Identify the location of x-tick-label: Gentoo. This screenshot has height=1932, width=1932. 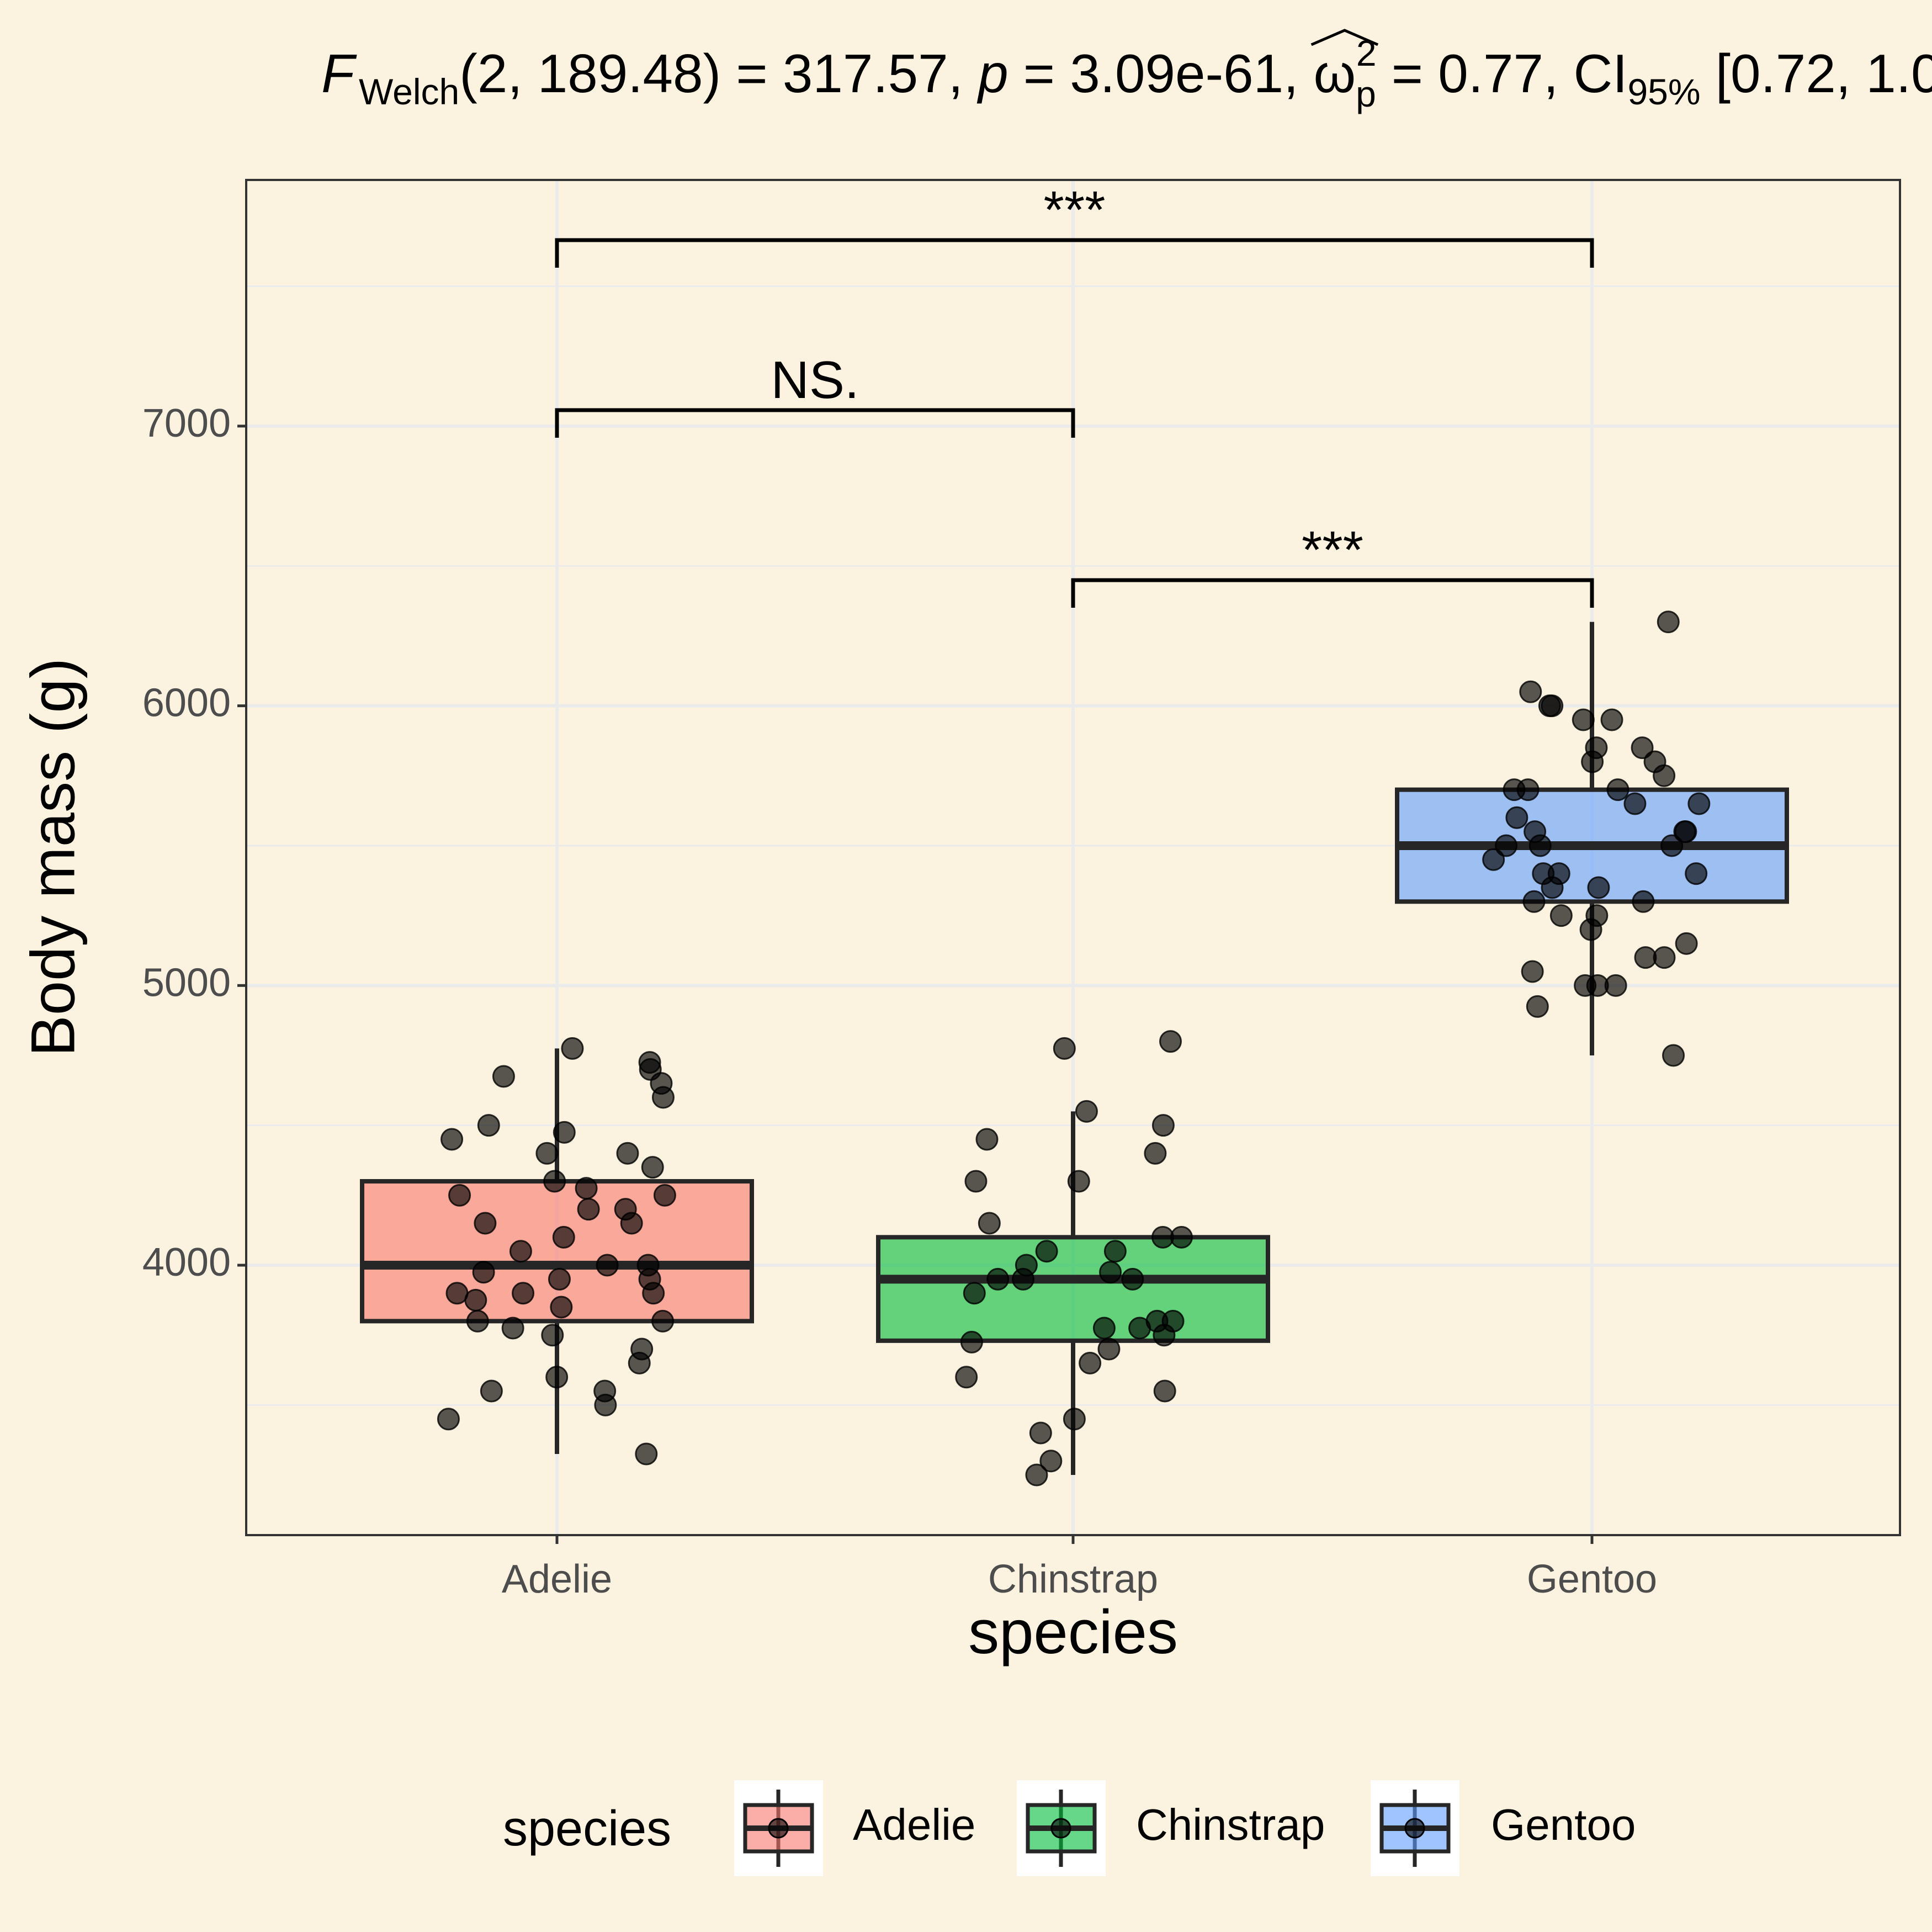
(1592, 1579).